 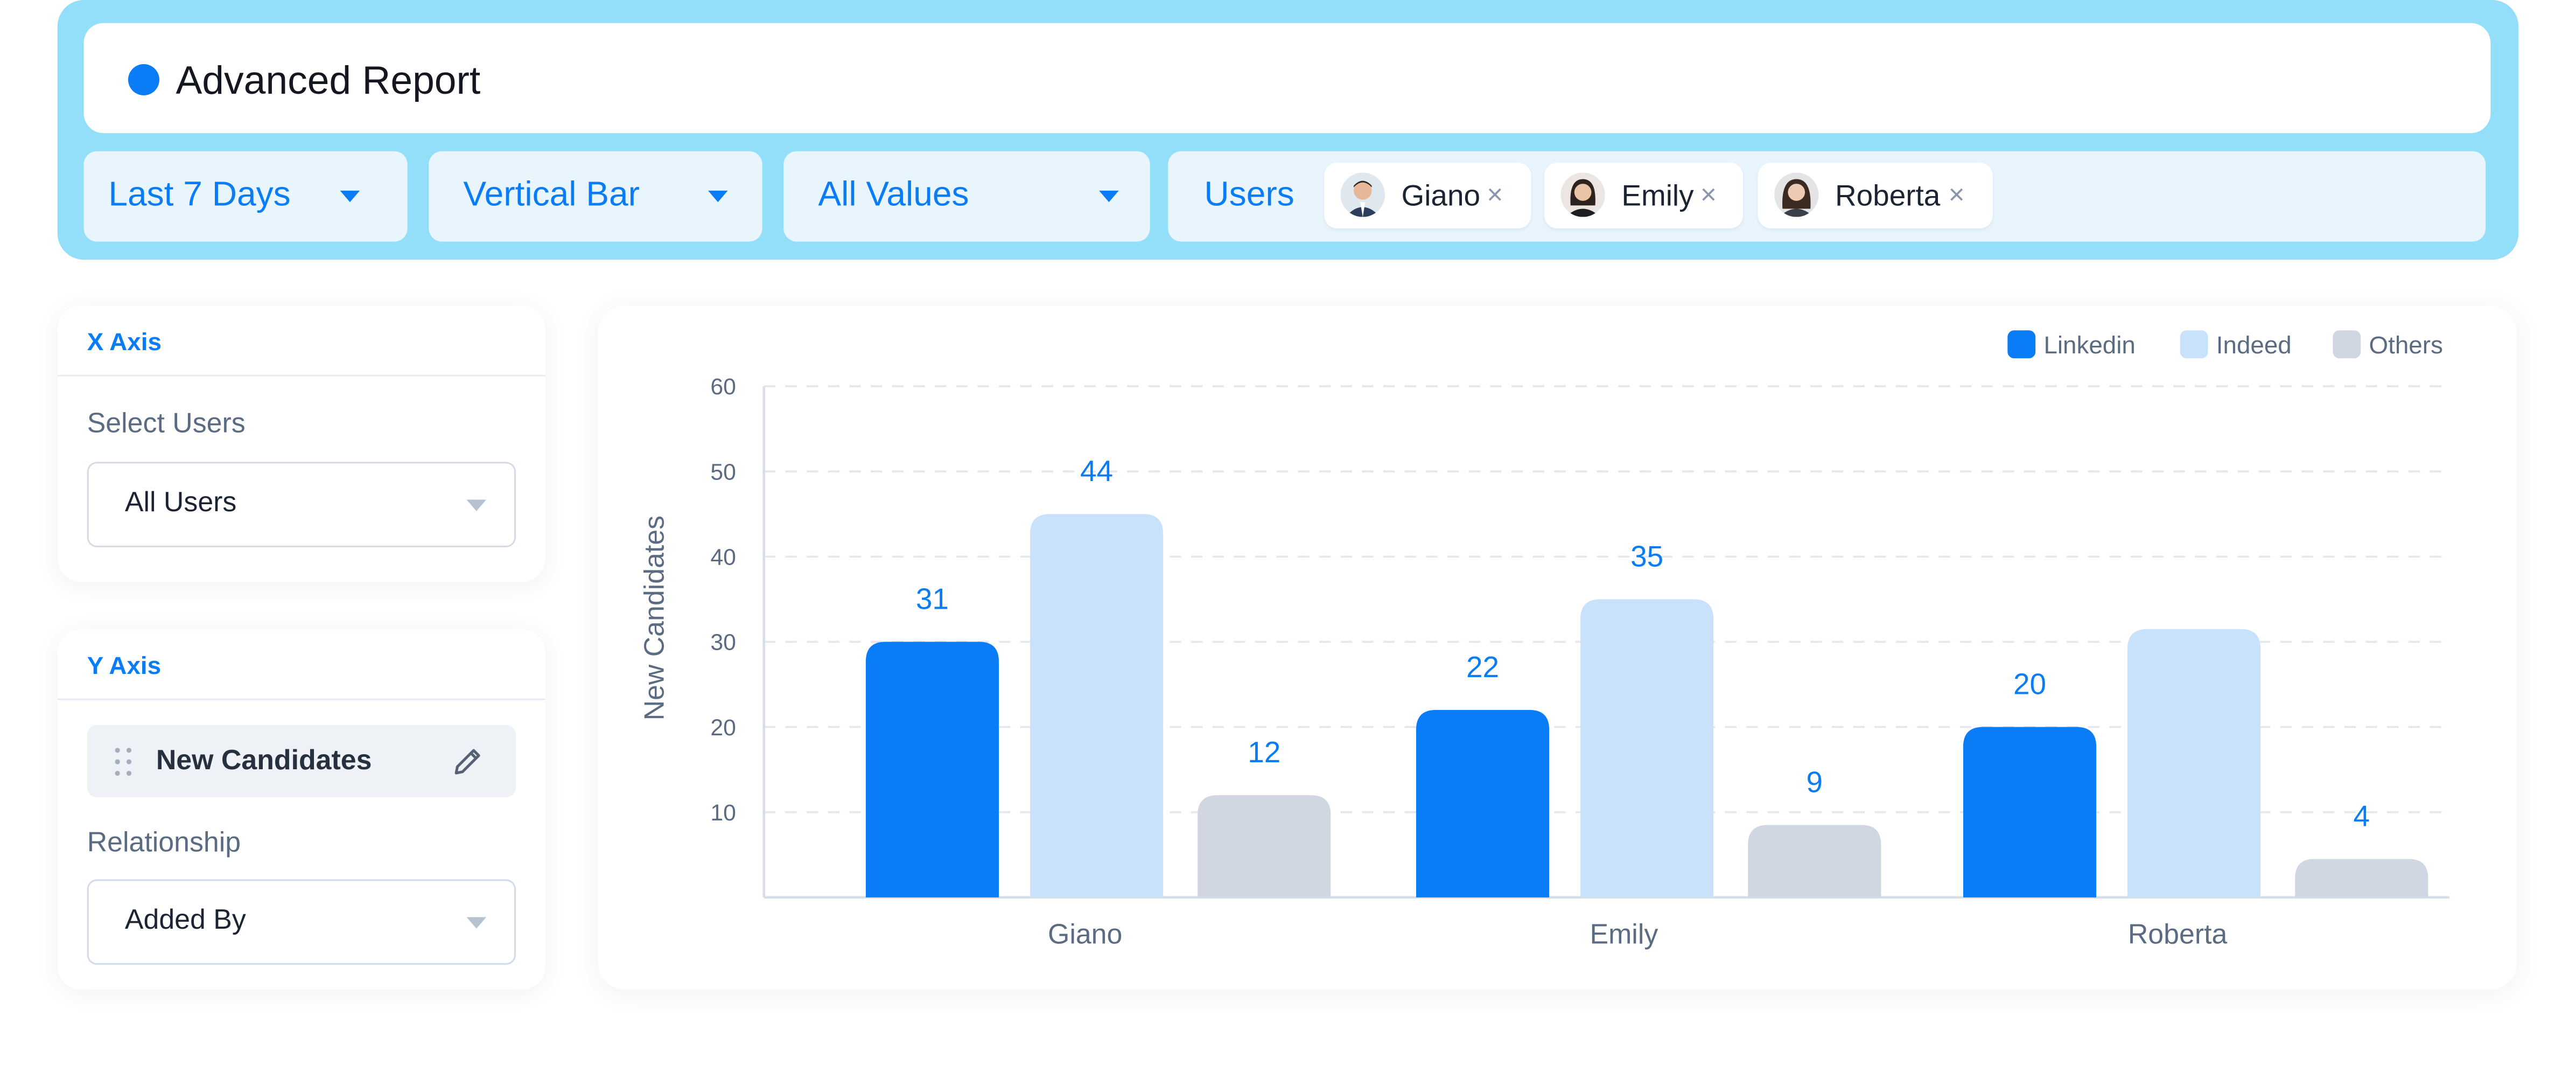 I want to click on chart-type-dropdown: Vertical Bar, so click(x=595, y=196).